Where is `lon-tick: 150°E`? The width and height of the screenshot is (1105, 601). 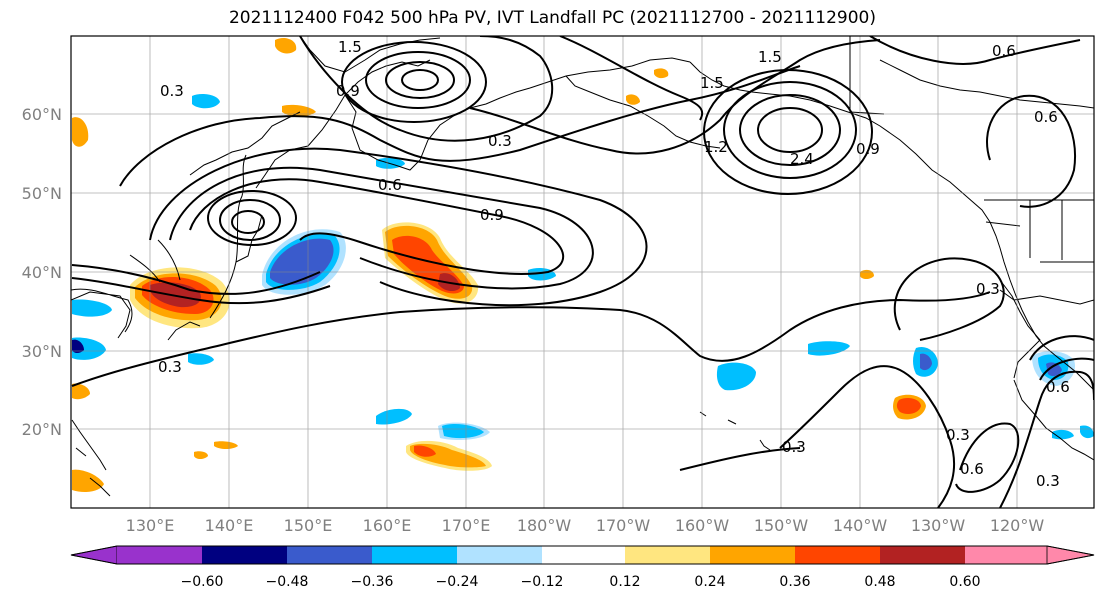 lon-tick: 150°E is located at coordinates (308, 525).